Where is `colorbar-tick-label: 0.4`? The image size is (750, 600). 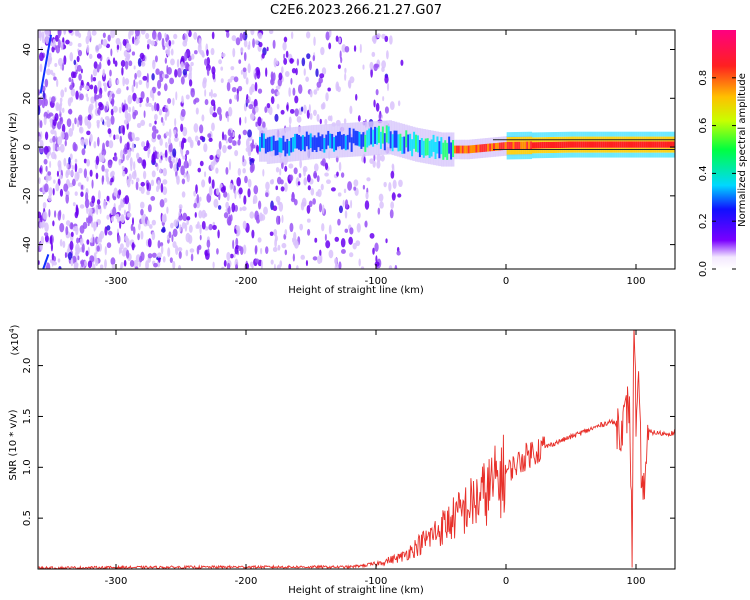
colorbar-tick-label: 0.4 is located at coordinates (703, 173).